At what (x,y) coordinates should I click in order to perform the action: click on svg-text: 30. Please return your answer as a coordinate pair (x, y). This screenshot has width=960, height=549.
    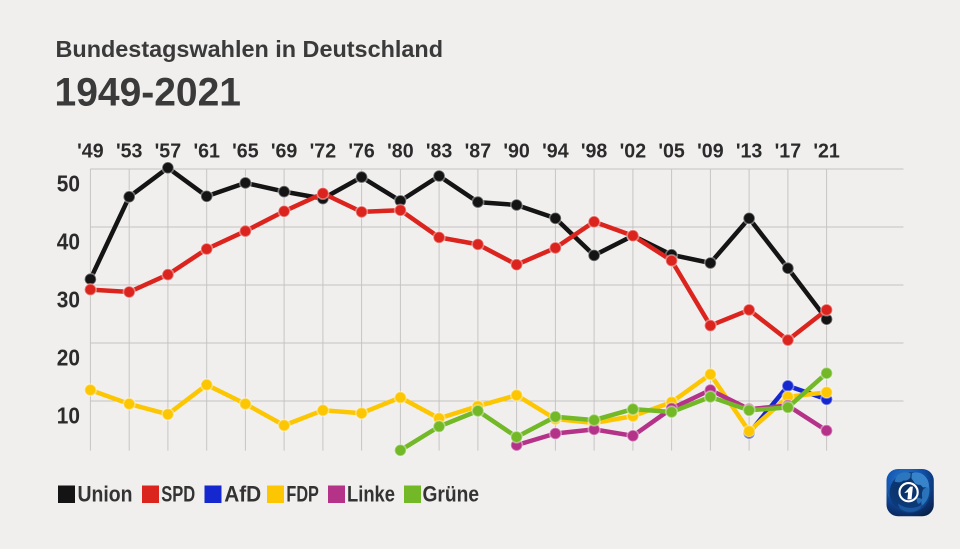
    Looking at the image, I should click on (68, 300).